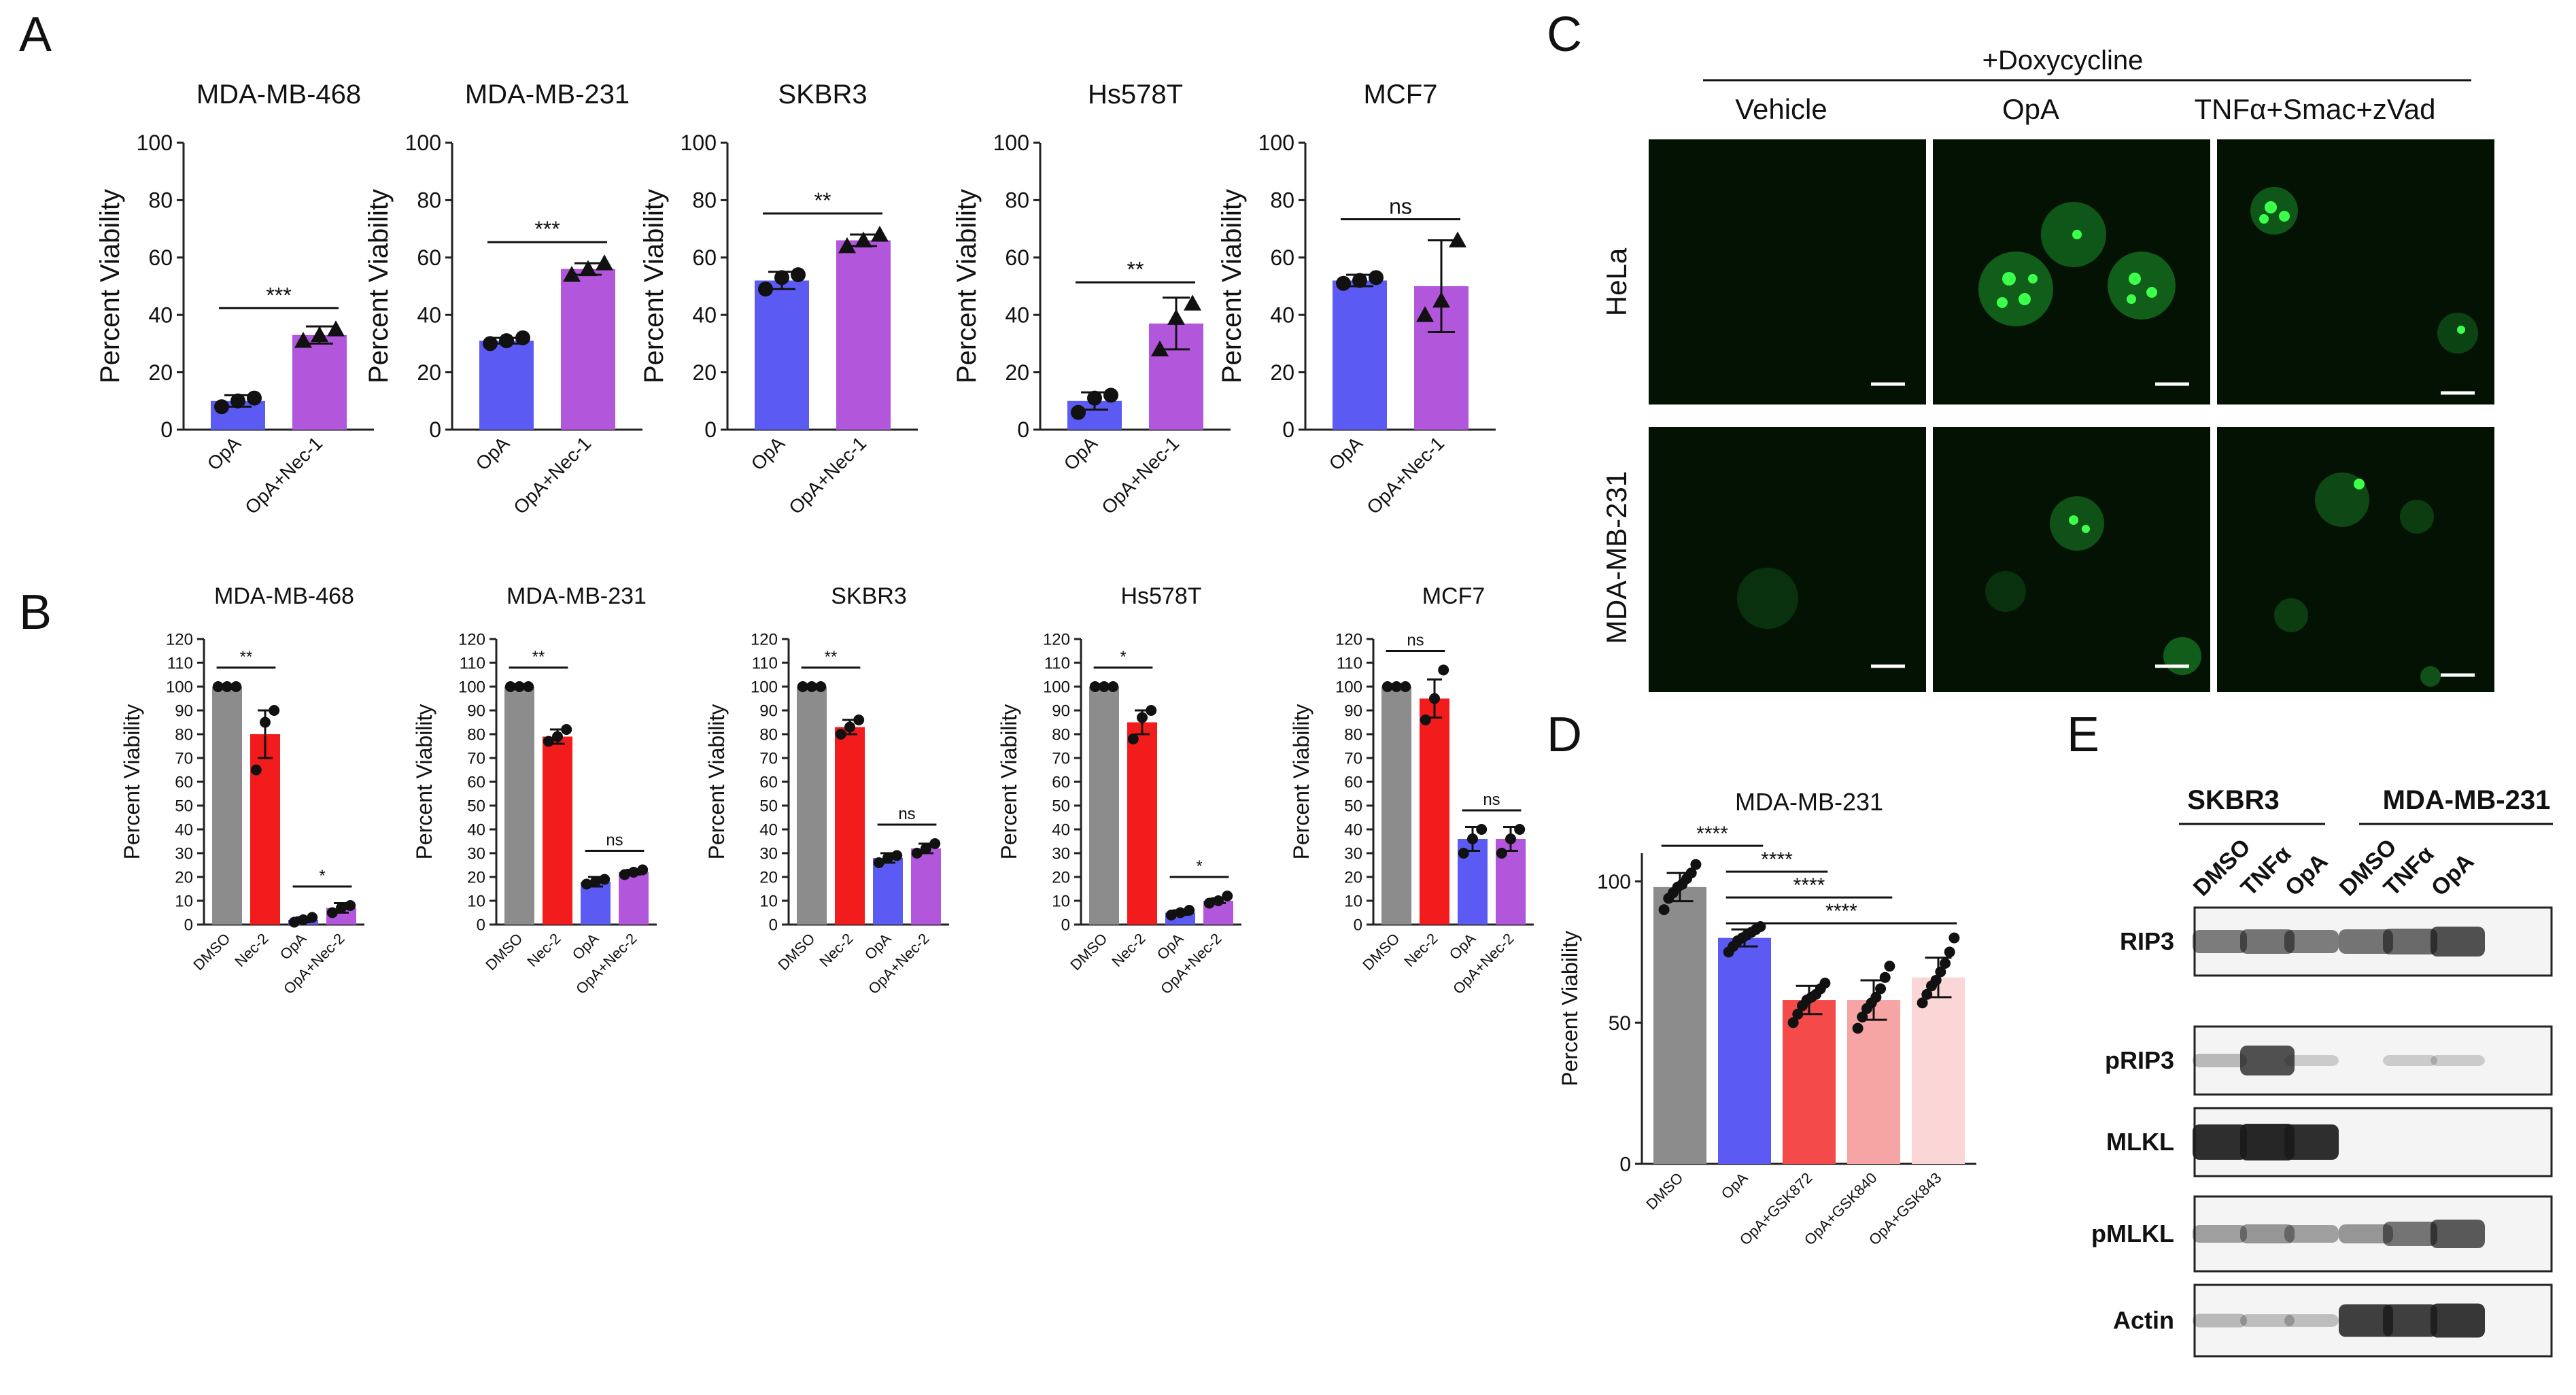 The width and height of the screenshot is (2576, 1395). What do you see at coordinates (184, 758) in the screenshot?
I see `y-tick-label: 70` at bounding box center [184, 758].